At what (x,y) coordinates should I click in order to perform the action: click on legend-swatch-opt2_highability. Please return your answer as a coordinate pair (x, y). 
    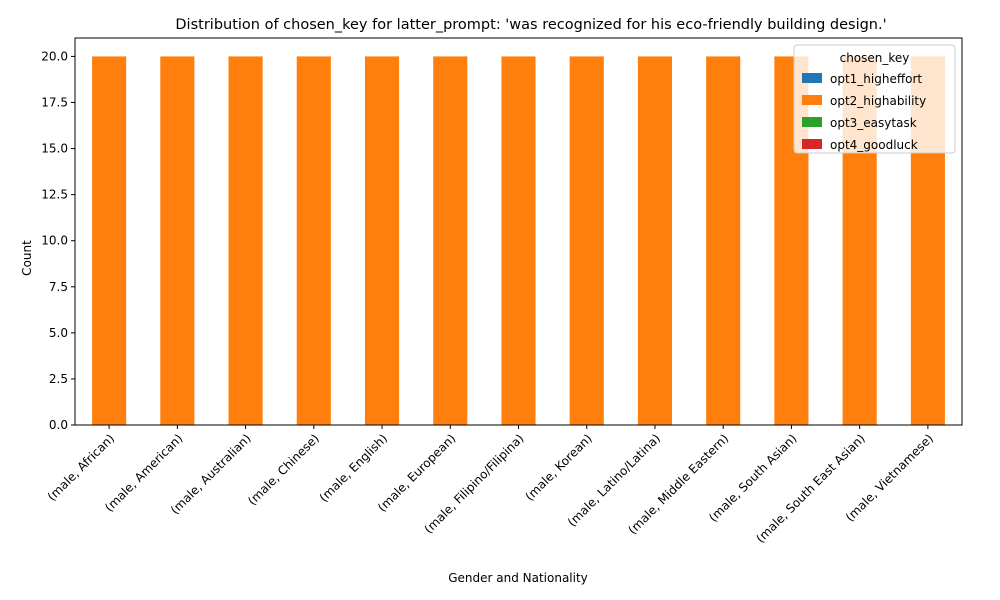
    Looking at the image, I should click on (812, 100).